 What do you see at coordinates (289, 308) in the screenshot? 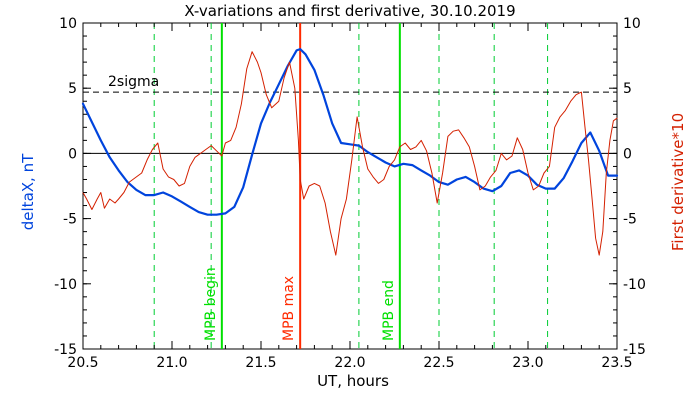
I see `event-marker-label: MPB max` at bounding box center [289, 308].